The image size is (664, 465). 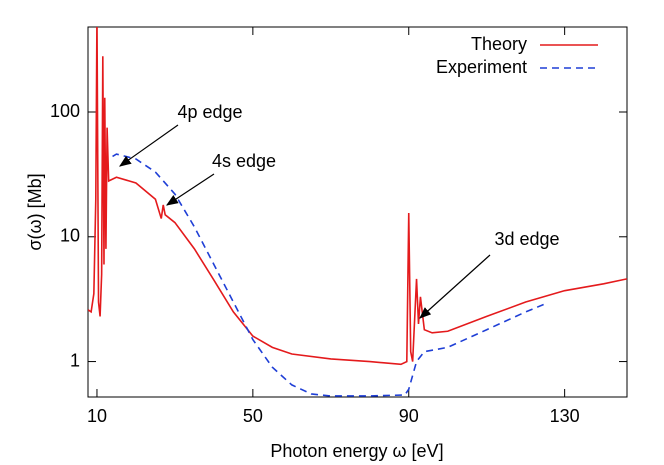 I want to click on annotation: 4p edge, so click(x=209, y=112).